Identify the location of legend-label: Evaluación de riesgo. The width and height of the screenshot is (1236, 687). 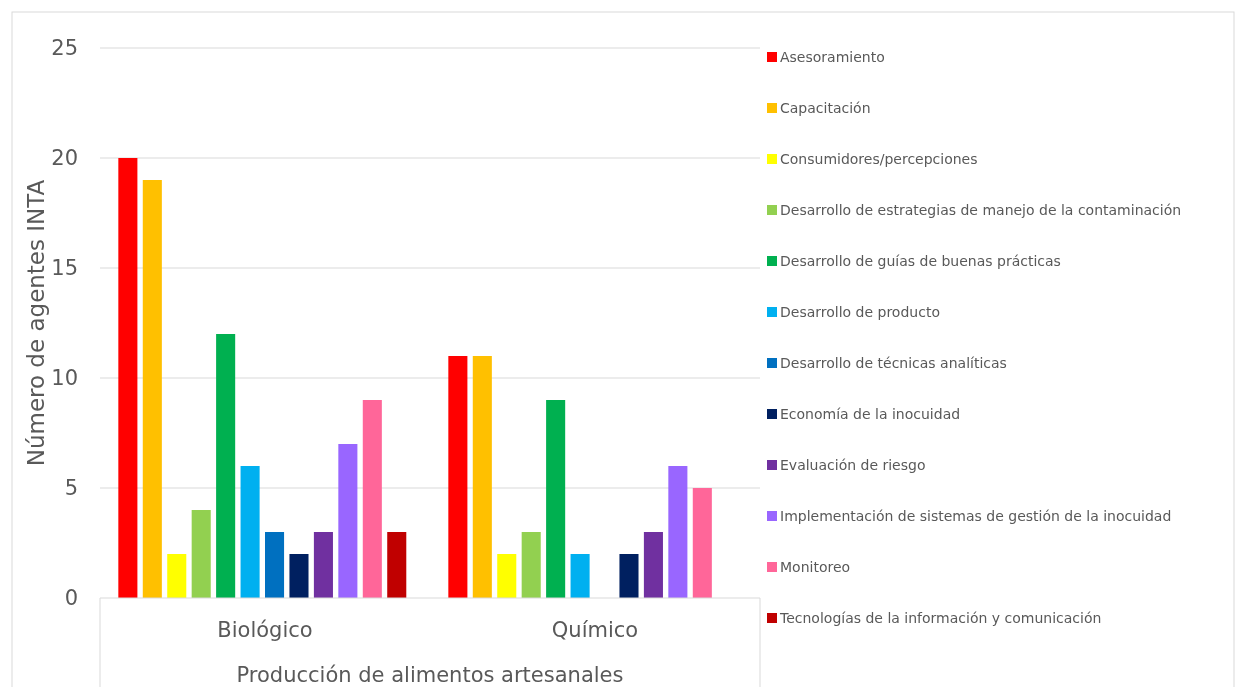
(853, 464).